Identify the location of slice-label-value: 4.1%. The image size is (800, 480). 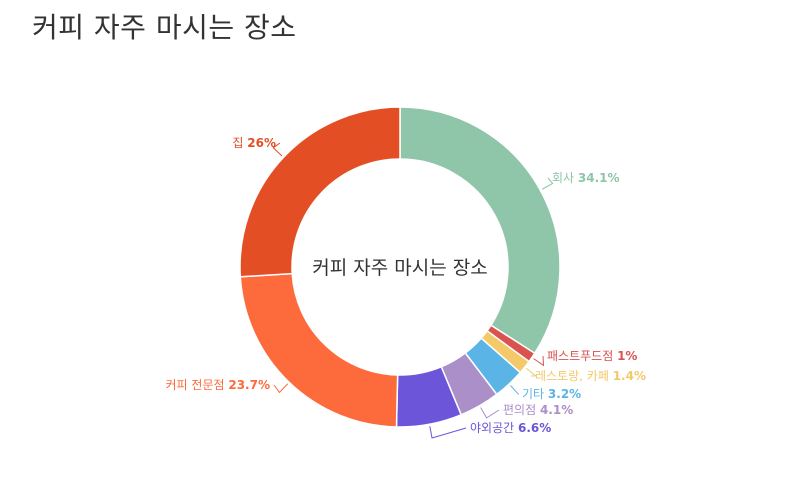
(556, 410).